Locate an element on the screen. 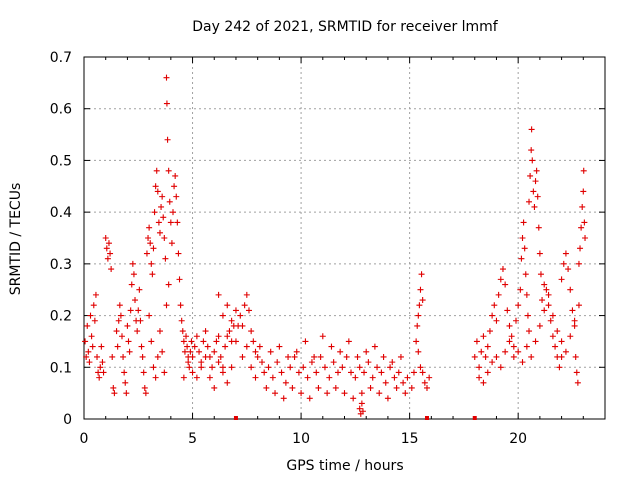 The image size is (640, 485). baseline-mark is located at coordinates (235, 418).